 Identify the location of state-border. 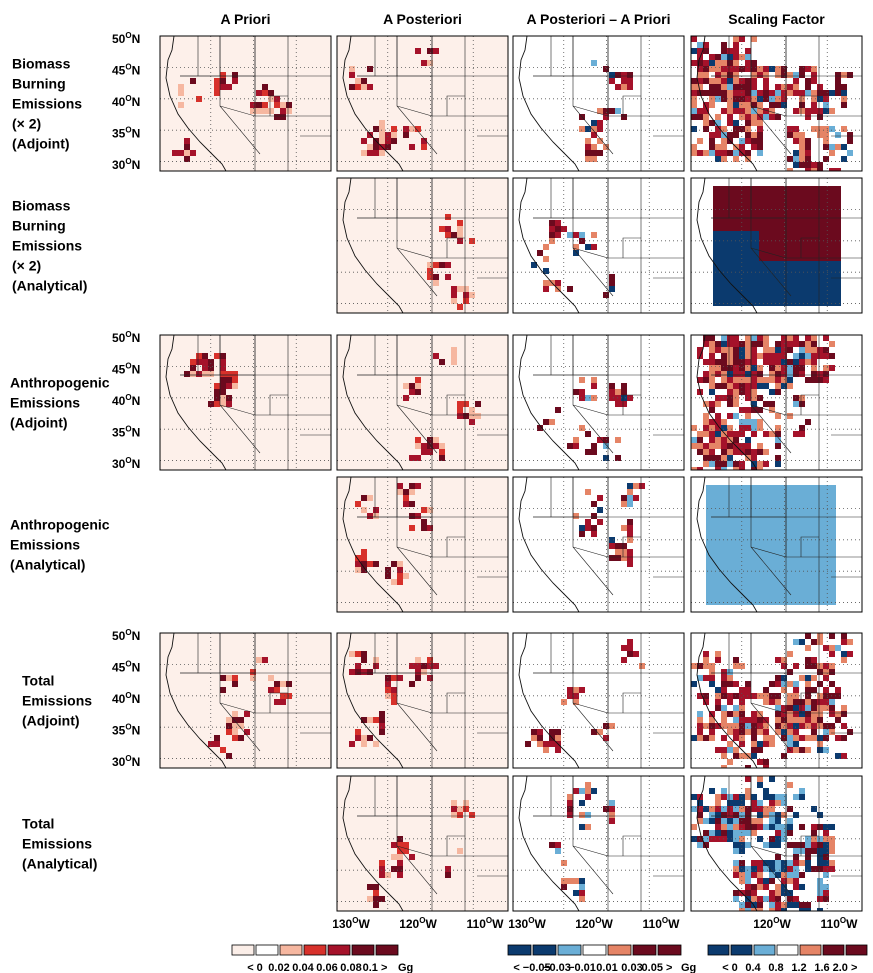
(455, 404).